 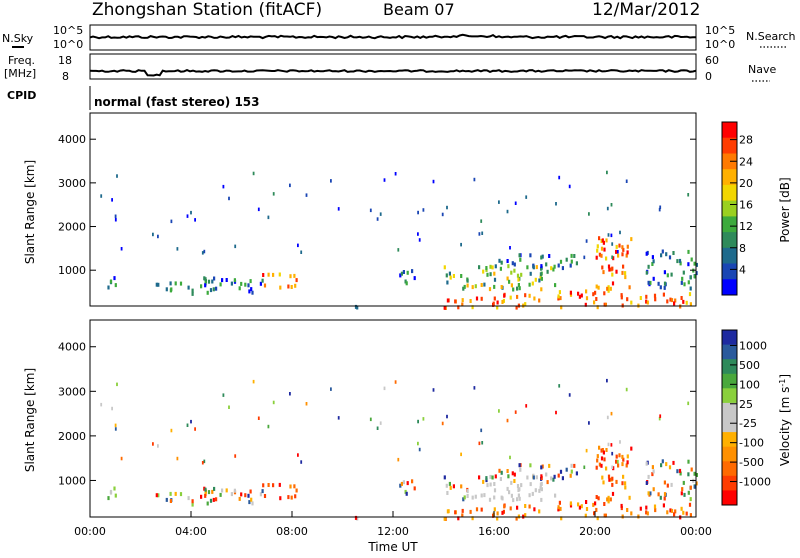 What do you see at coordinates (68, 44) in the screenshot?
I see `nsky-tick-bottom: 10^0` at bounding box center [68, 44].